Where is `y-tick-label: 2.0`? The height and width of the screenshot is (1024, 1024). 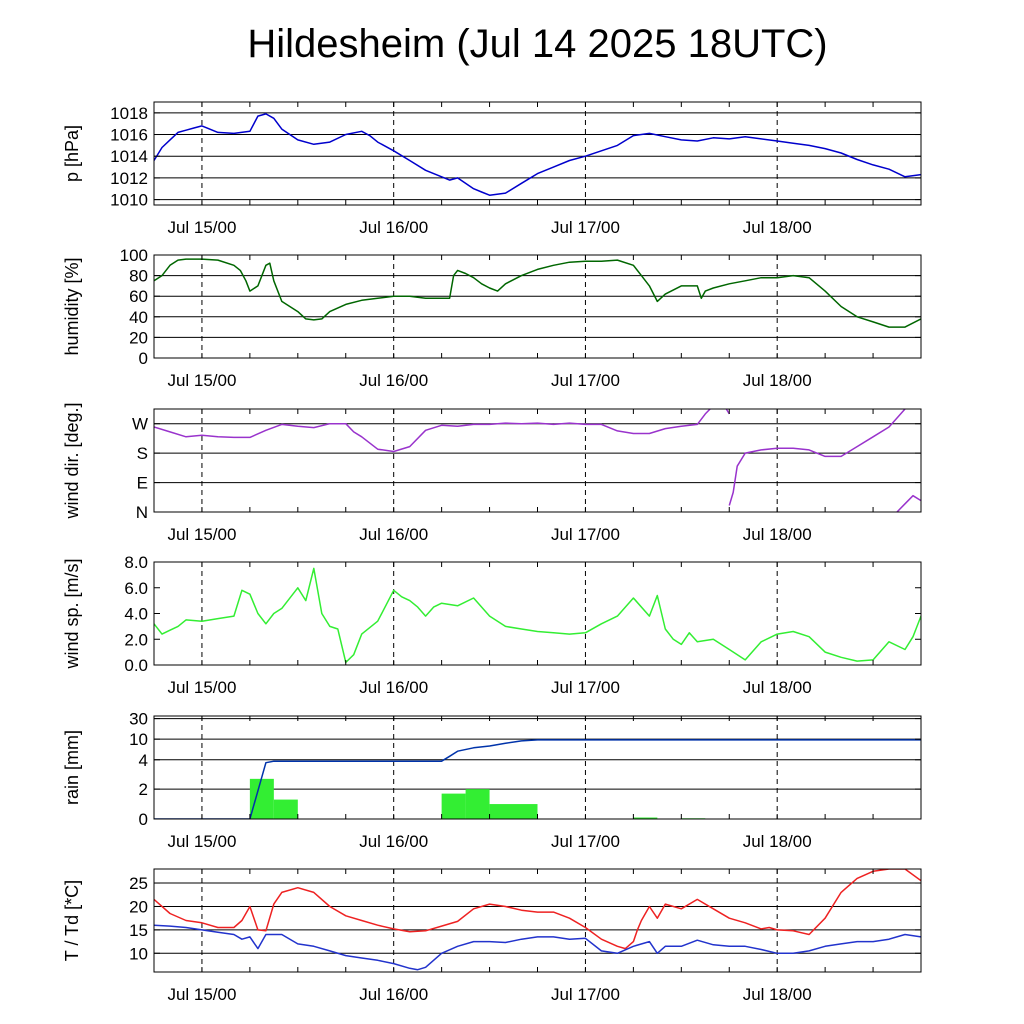
y-tick-label: 2.0 is located at coordinates (136, 639).